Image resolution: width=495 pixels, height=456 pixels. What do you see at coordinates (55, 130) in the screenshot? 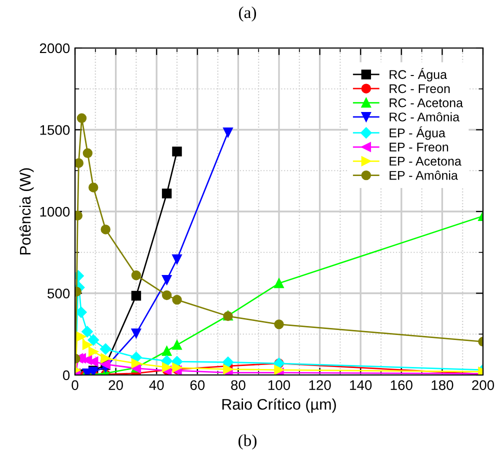
I see `y-tick-label: 1500` at bounding box center [55, 130].